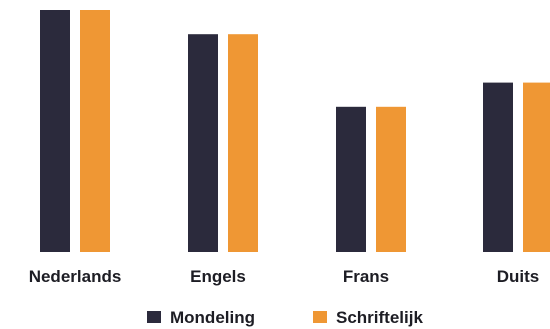 The width and height of the screenshot is (550, 329). What do you see at coordinates (243, 143) in the screenshot?
I see `bar-engels-schriftelijk` at bounding box center [243, 143].